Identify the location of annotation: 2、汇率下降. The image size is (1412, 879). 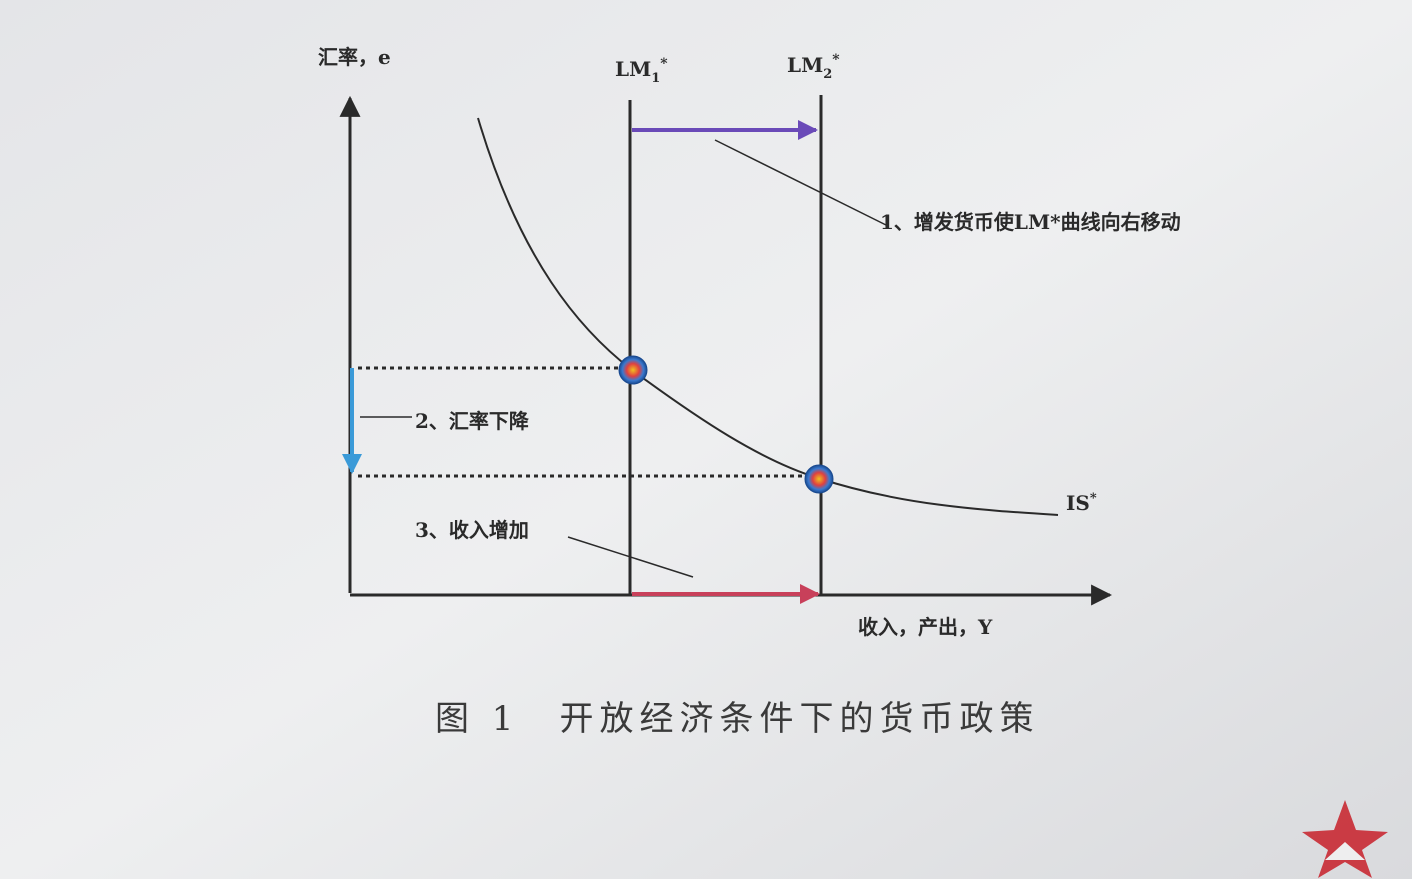
(472, 421).